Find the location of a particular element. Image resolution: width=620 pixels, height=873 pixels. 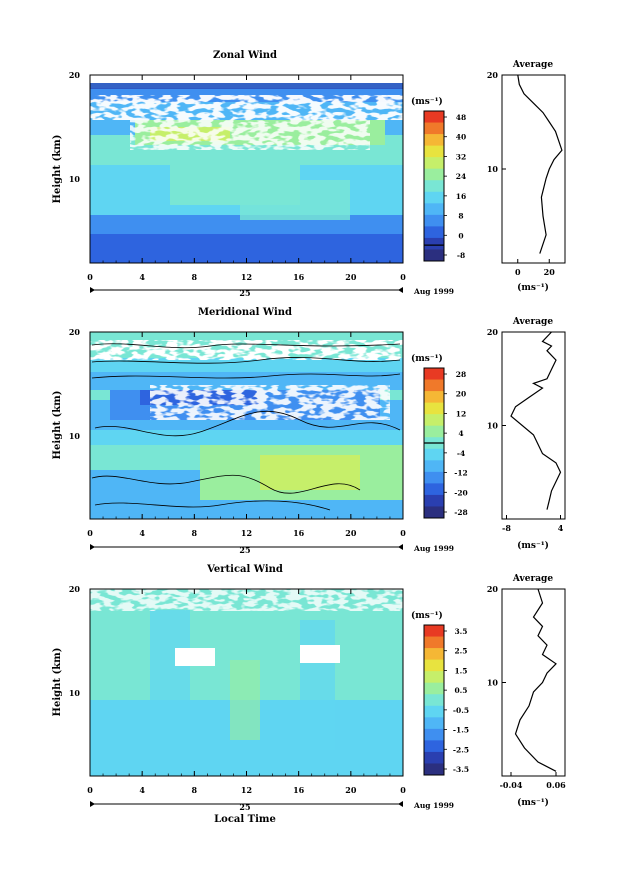

colorbar-tick-label: -28 is located at coordinates (461, 512).